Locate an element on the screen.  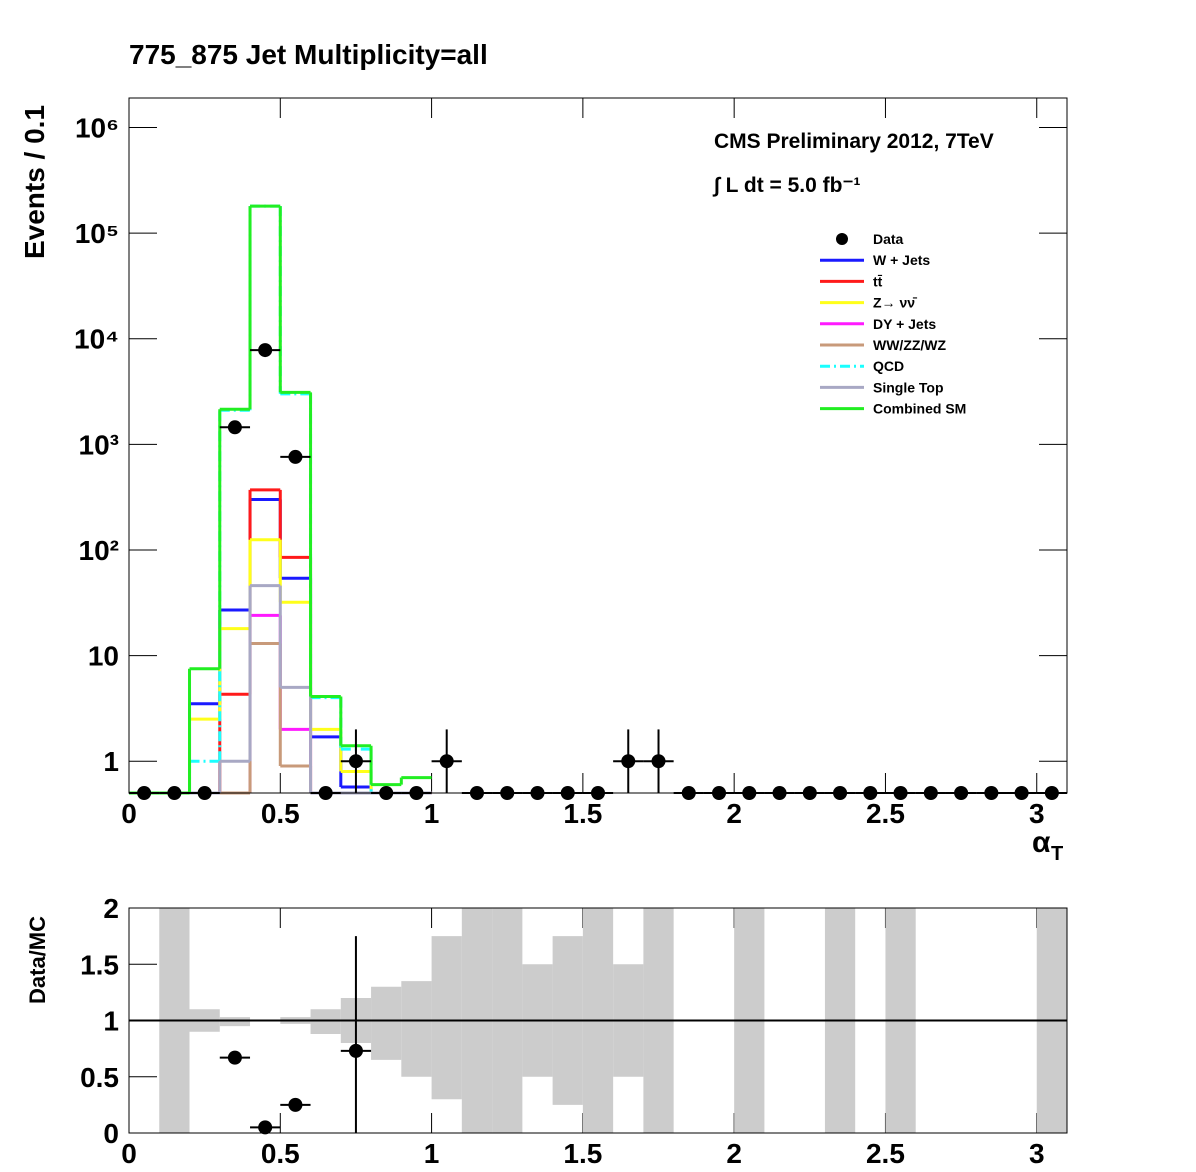
y-tick-label: 10² is located at coordinates (99, 550).